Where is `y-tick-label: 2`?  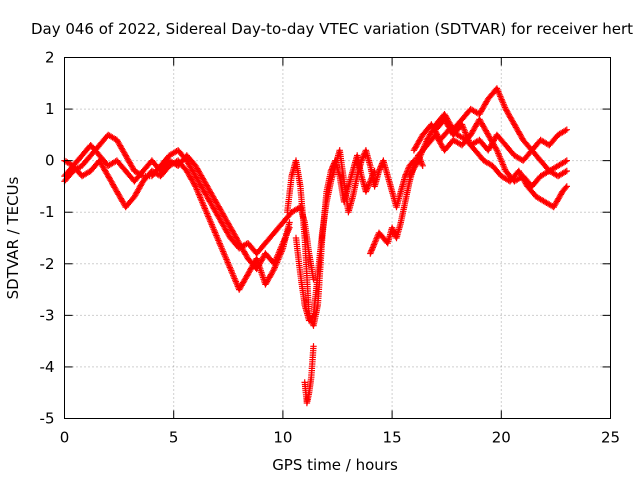
y-tick-label: 2 is located at coordinates (50, 58).